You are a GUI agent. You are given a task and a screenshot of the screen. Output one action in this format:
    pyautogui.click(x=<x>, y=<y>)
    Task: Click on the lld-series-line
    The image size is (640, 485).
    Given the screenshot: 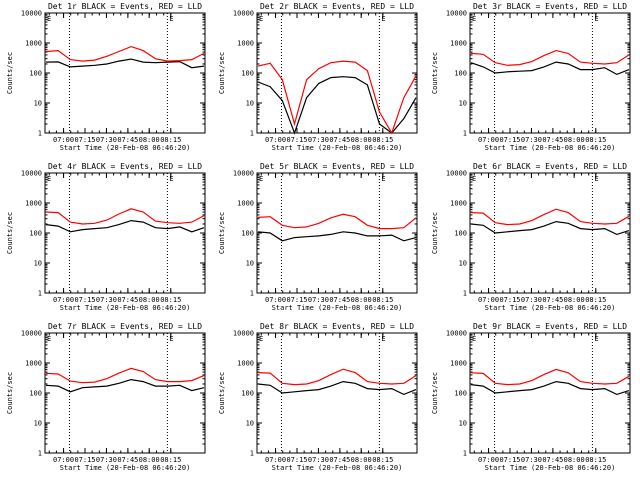 What is the action you would take?
    pyautogui.click(x=125, y=53)
    